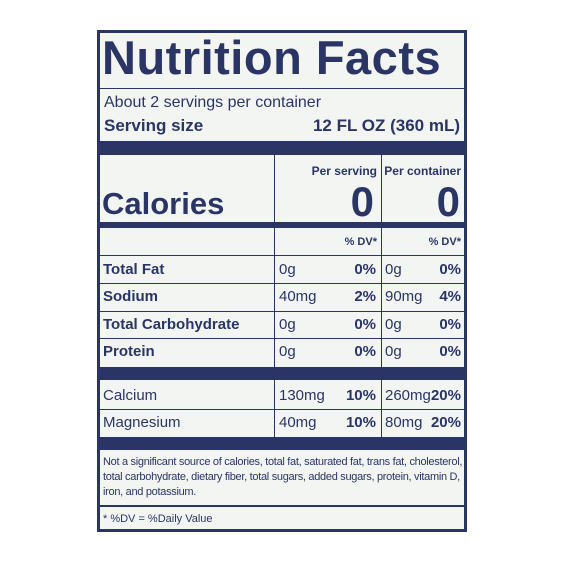 This screenshot has width=564, height=564. Describe the element at coordinates (171, 324) in the screenshot. I see `nutrient-name: Total Carbohydrate` at that location.